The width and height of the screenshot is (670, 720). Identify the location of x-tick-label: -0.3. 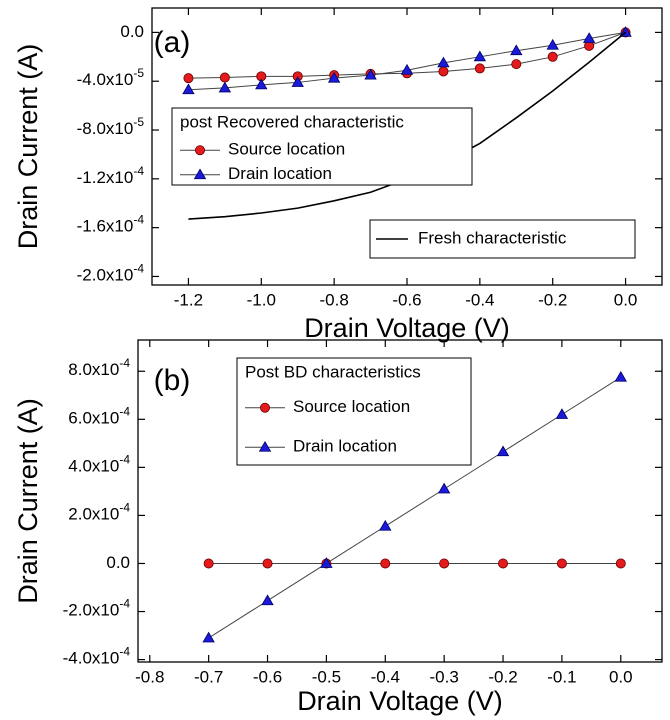
(444, 676).